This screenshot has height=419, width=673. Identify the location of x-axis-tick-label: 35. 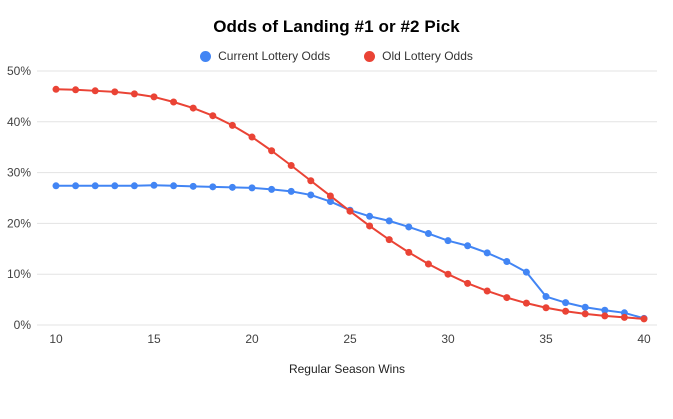
(546, 339).